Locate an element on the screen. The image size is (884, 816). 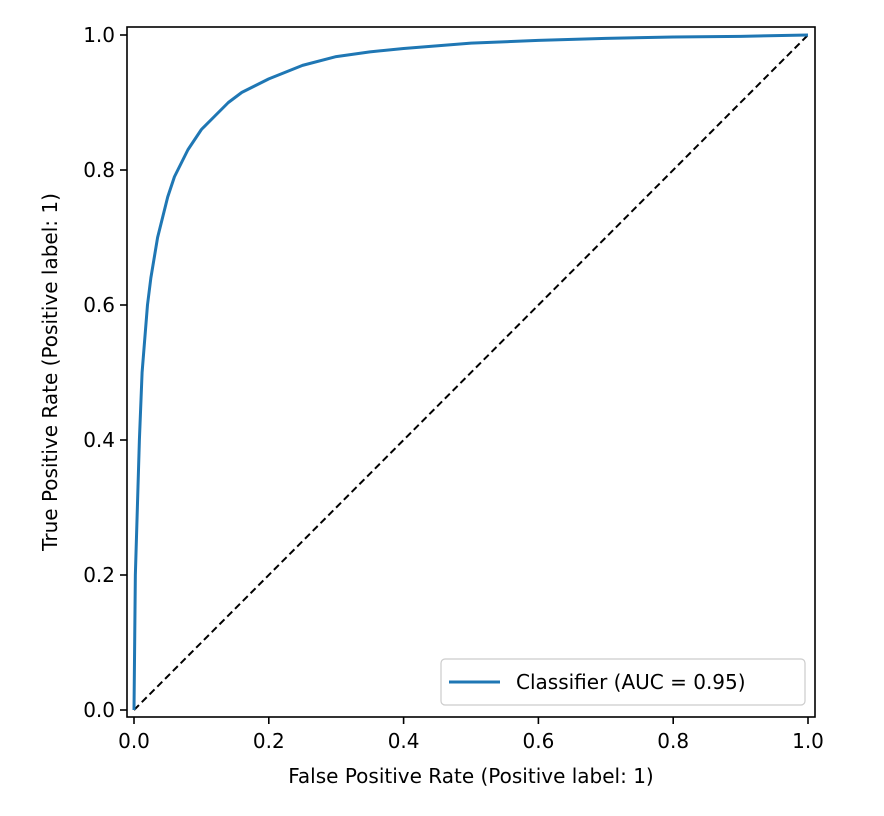
x-tick-label: 0.8 is located at coordinates (673, 741).